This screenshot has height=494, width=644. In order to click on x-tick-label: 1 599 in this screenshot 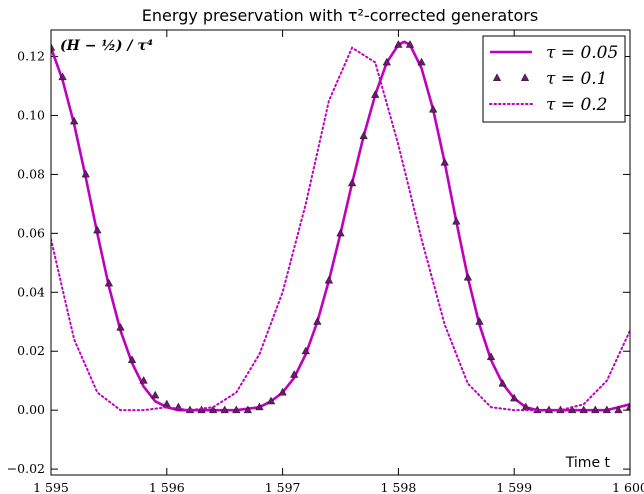, I will do `click(514, 487)`.